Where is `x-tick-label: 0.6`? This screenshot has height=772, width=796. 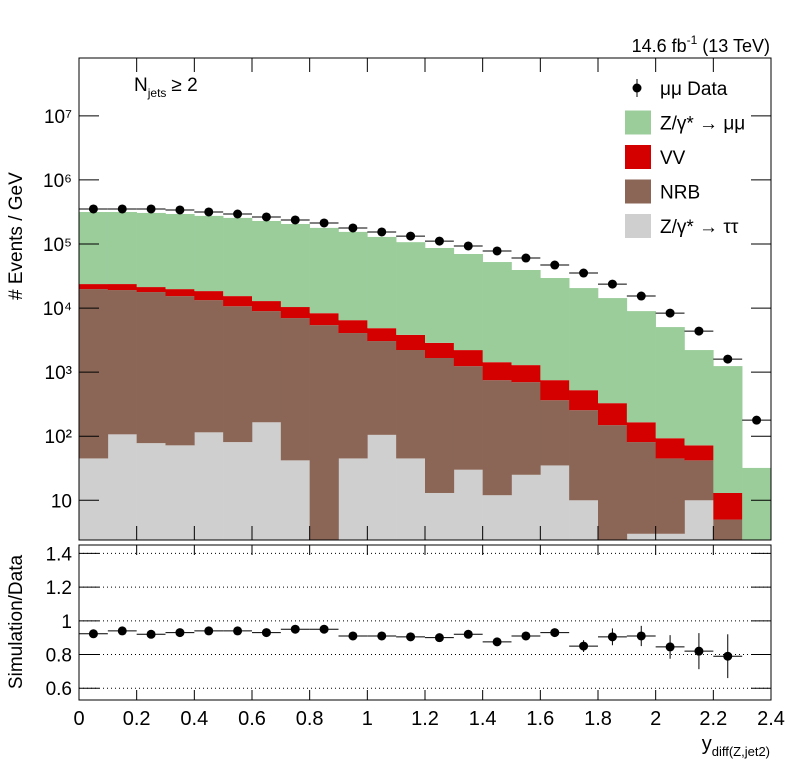 x-tick-label: 0.6 is located at coordinates (252, 719).